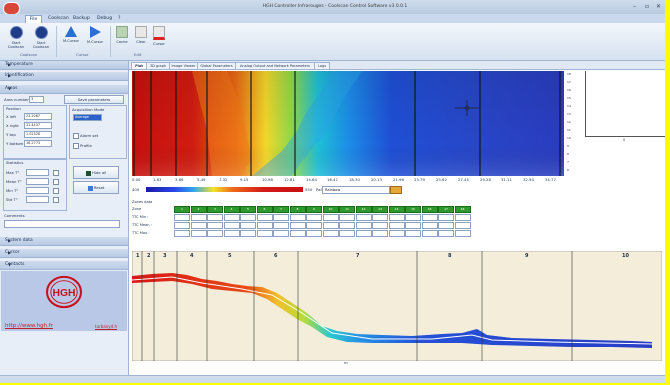  Describe the element at coordinates (159, 36) in the screenshot. I see `delete-cursor-button: Cursor` at that location.